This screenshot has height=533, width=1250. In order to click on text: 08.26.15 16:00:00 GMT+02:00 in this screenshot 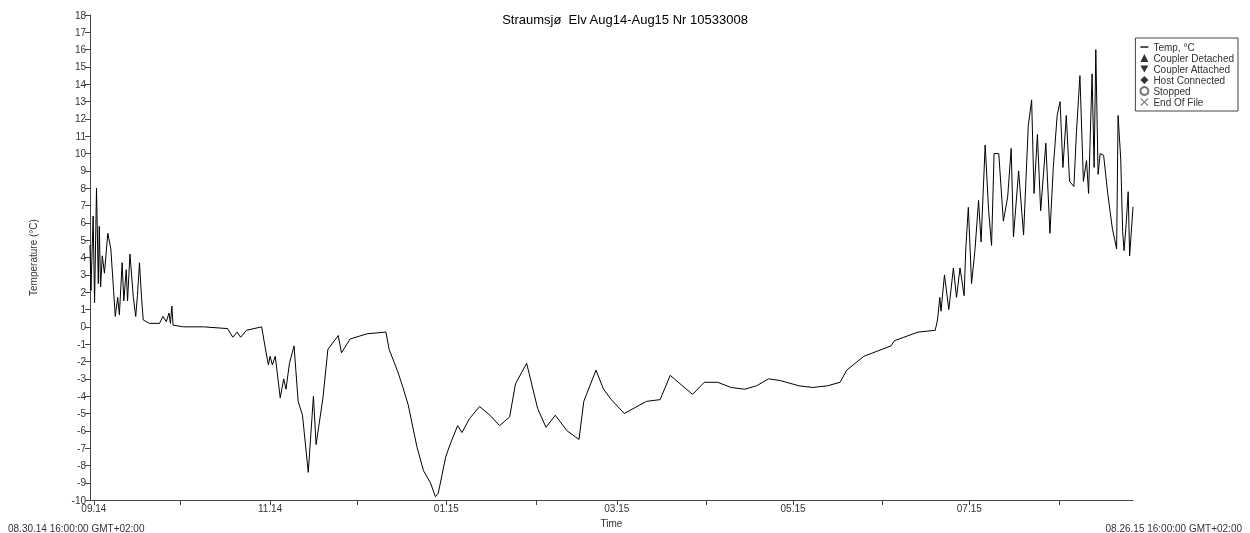, I will do `click(1174, 527)`.